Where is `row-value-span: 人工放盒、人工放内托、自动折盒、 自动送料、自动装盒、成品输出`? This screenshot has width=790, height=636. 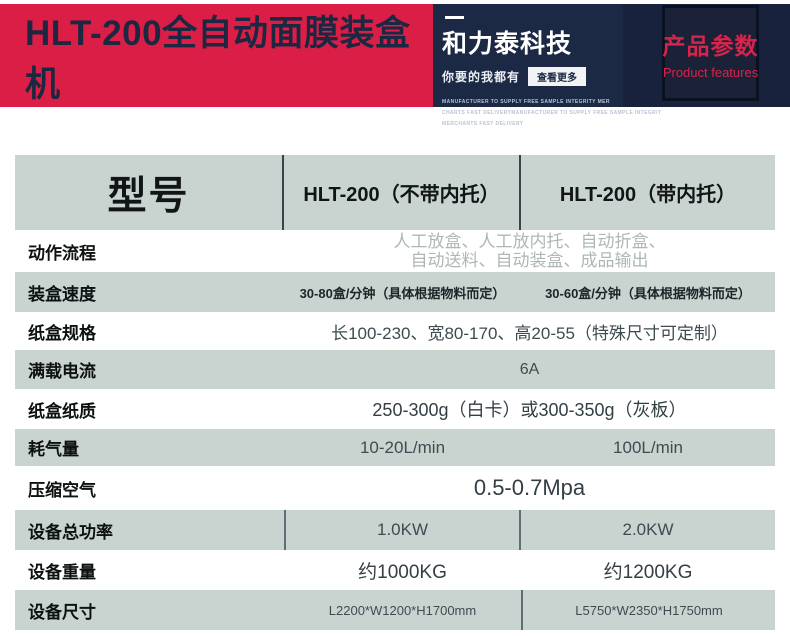 row-value-span: 人工放盒、人工放内托、自动折盒、 自动送料、自动装盒、成品输出 is located at coordinates (529, 251).